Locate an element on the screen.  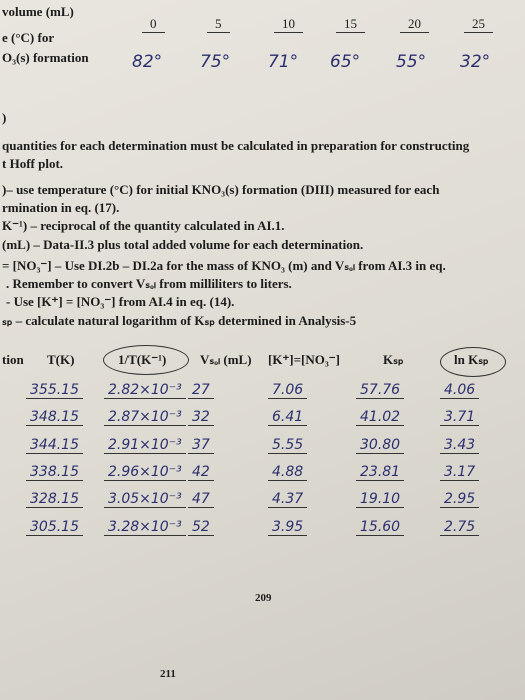
handwritten-cell: 57.76 is located at coordinates (380, 390).